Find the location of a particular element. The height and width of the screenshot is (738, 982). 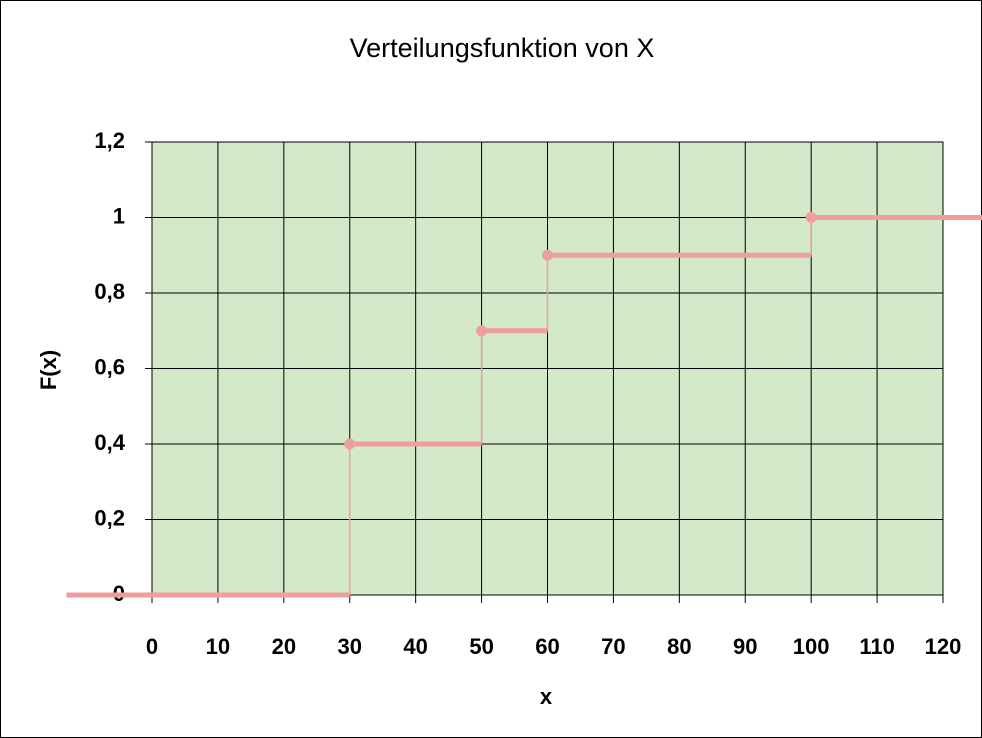

y-tick-label: 0,8 is located at coordinates (109, 291).